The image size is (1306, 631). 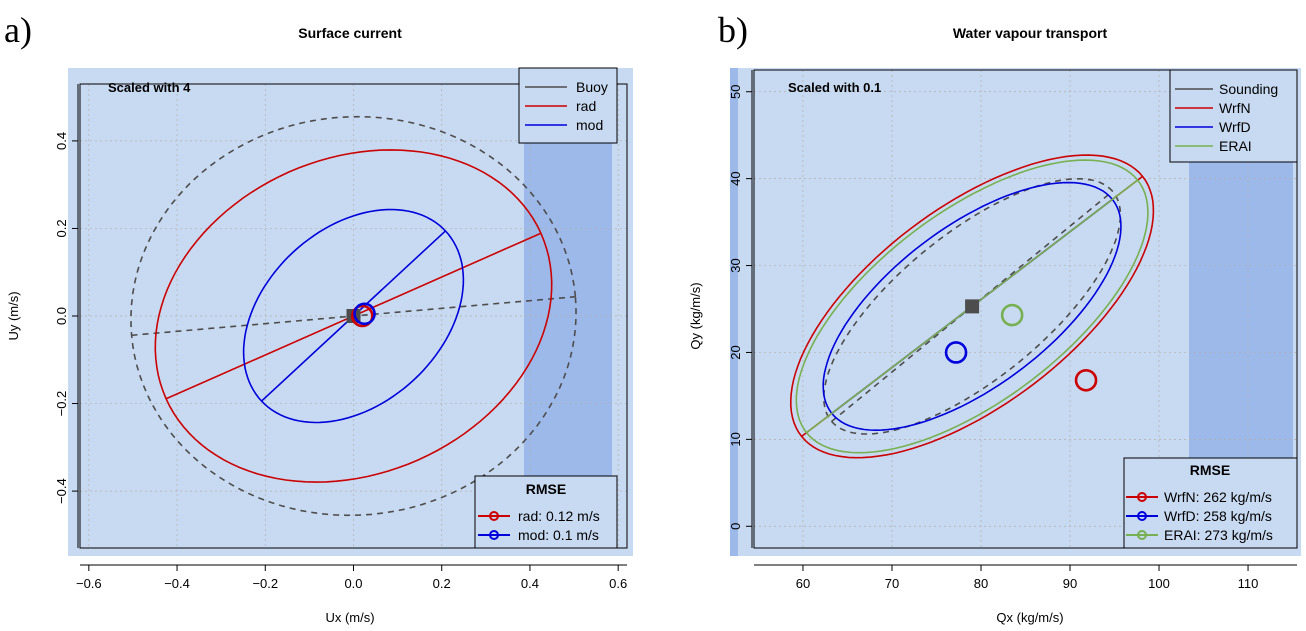 What do you see at coordinates (735, 526) in the screenshot?
I see `y-tick-label: 0` at bounding box center [735, 526].